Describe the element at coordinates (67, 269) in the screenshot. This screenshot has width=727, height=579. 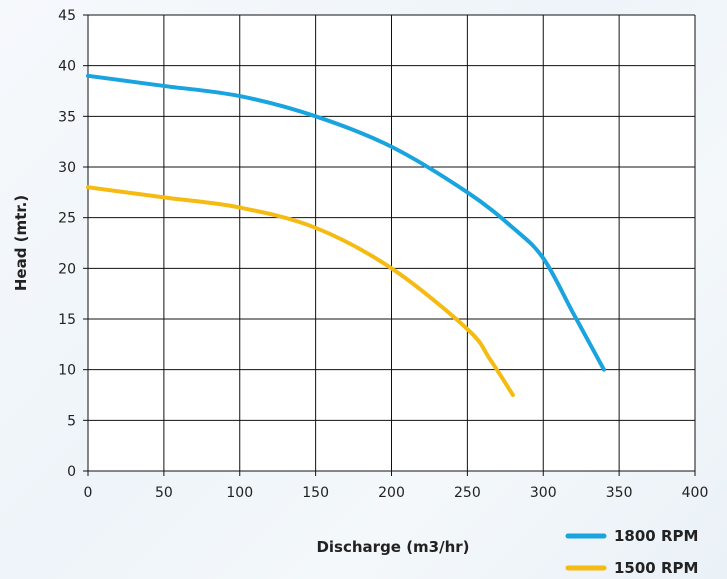
I see `y-tick-label: 20` at that location.